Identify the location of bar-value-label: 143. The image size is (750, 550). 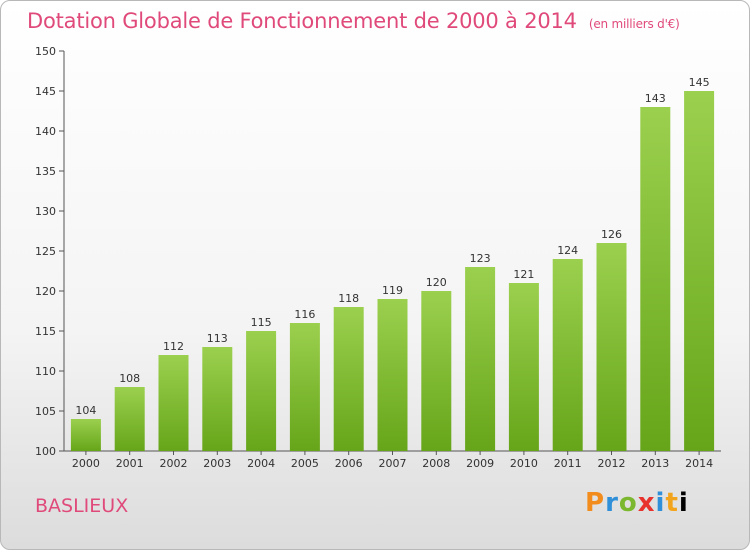
(655, 98).